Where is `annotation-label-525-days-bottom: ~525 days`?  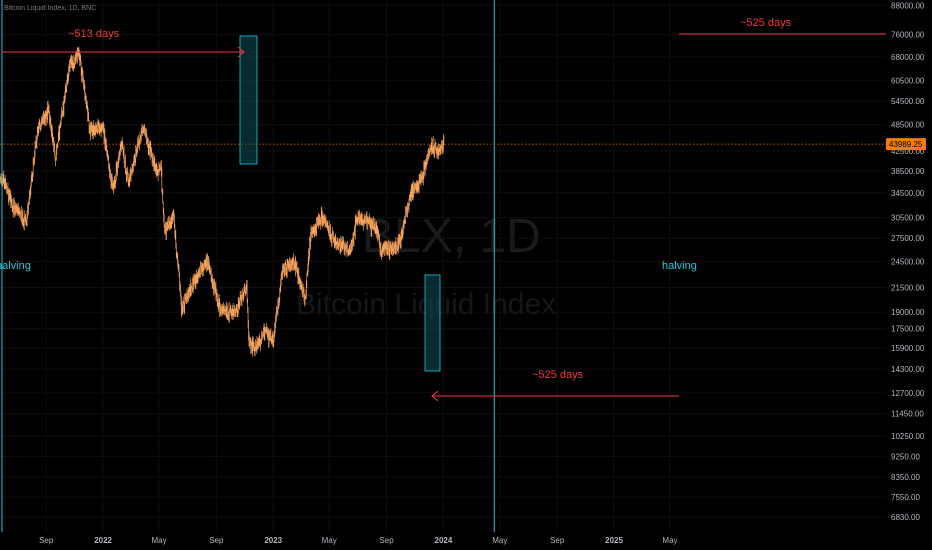
annotation-label-525-days-bottom: ~525 days is located at coordinates (558, 375).